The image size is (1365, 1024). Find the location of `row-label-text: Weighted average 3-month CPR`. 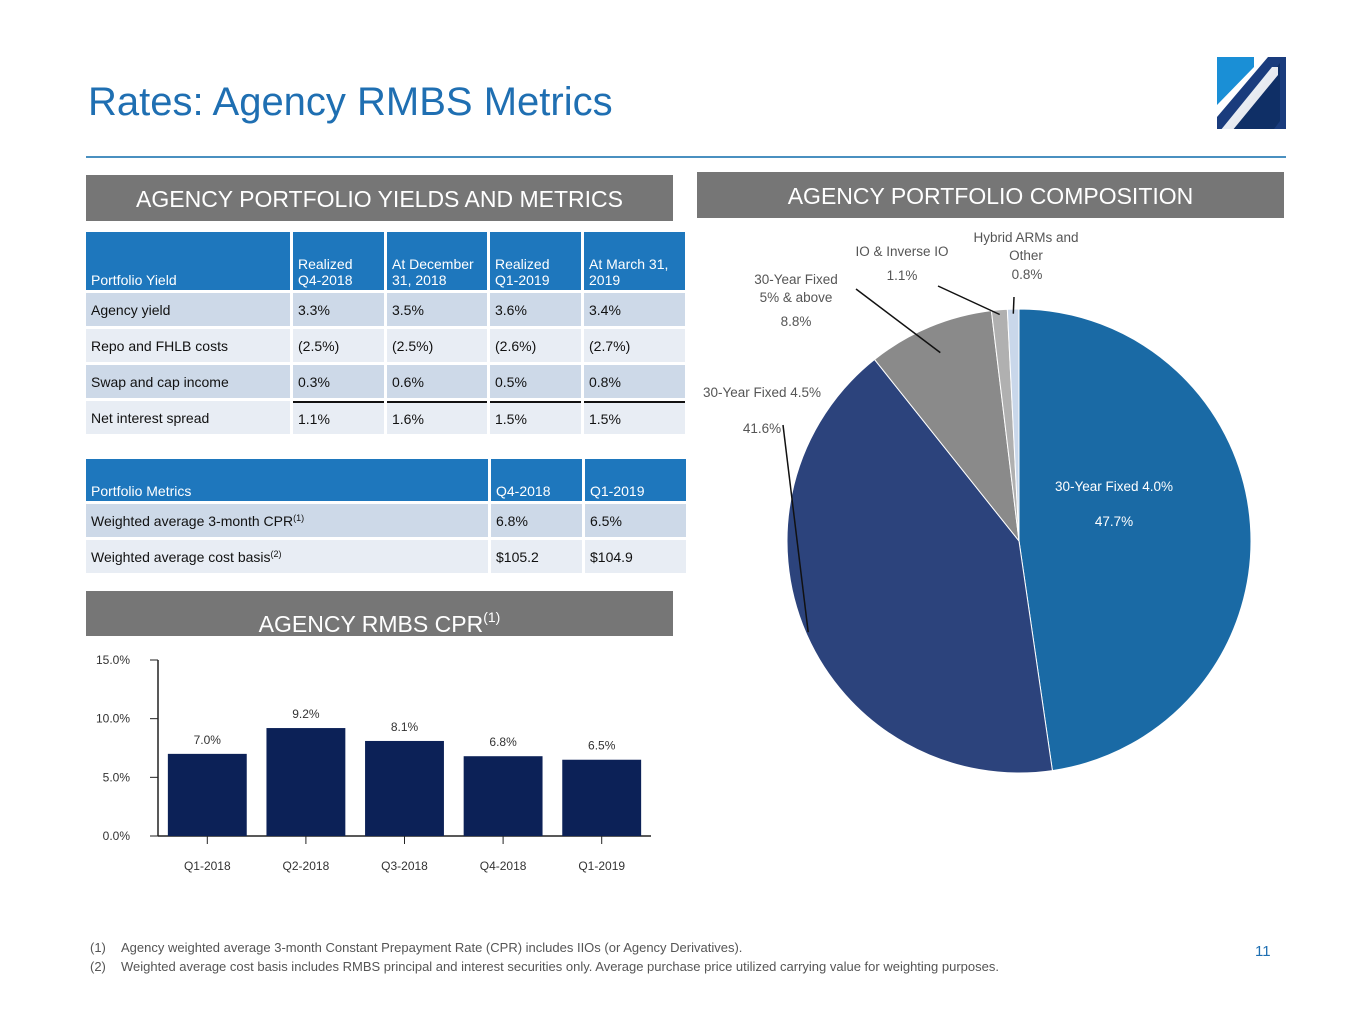

row-label-text: Weighted average 3-month CPR is located at coordinates (192, 520).